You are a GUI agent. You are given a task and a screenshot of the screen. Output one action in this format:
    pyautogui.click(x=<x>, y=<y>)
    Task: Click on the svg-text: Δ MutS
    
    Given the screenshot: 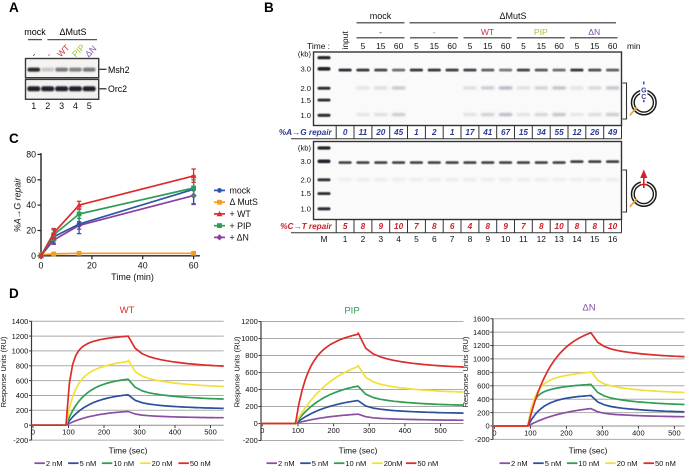 What is the action you would take?
    pyautogui.click(x=244, y=202)
    